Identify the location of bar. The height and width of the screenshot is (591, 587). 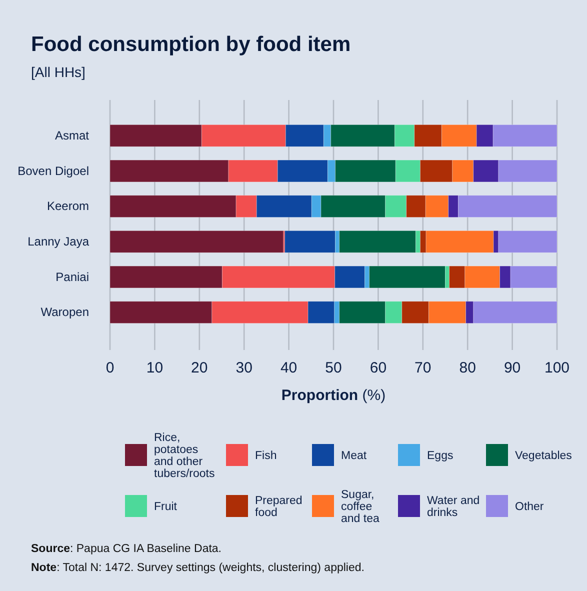
(377, 241).